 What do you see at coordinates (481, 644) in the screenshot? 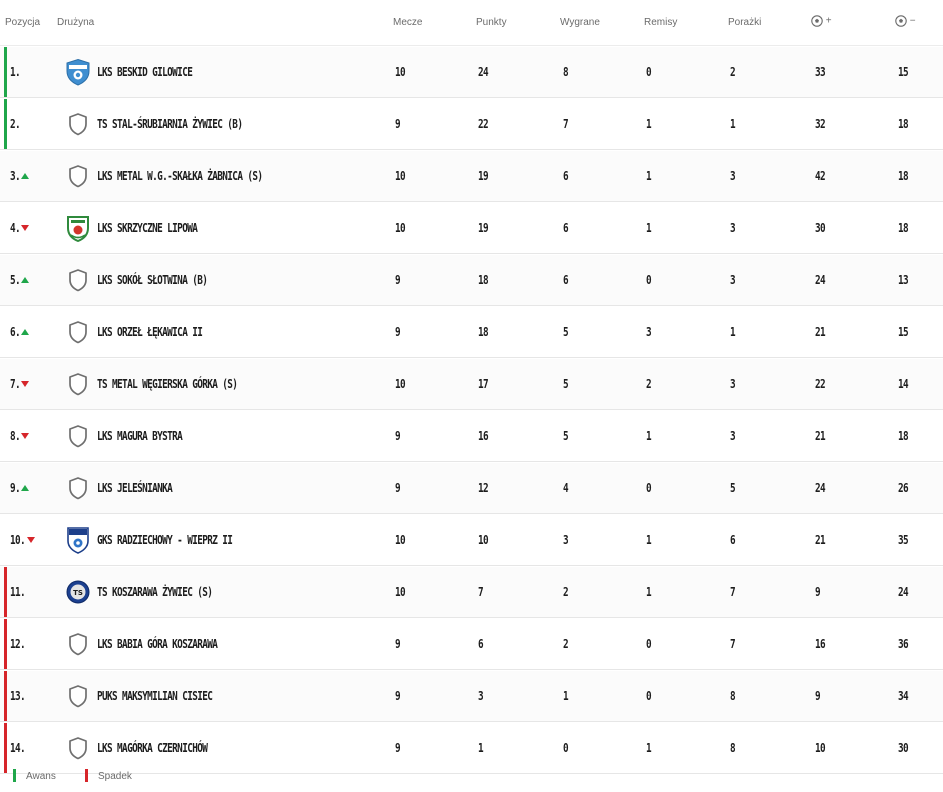
I see `points-value: 6` at bounding box center [481, 644].